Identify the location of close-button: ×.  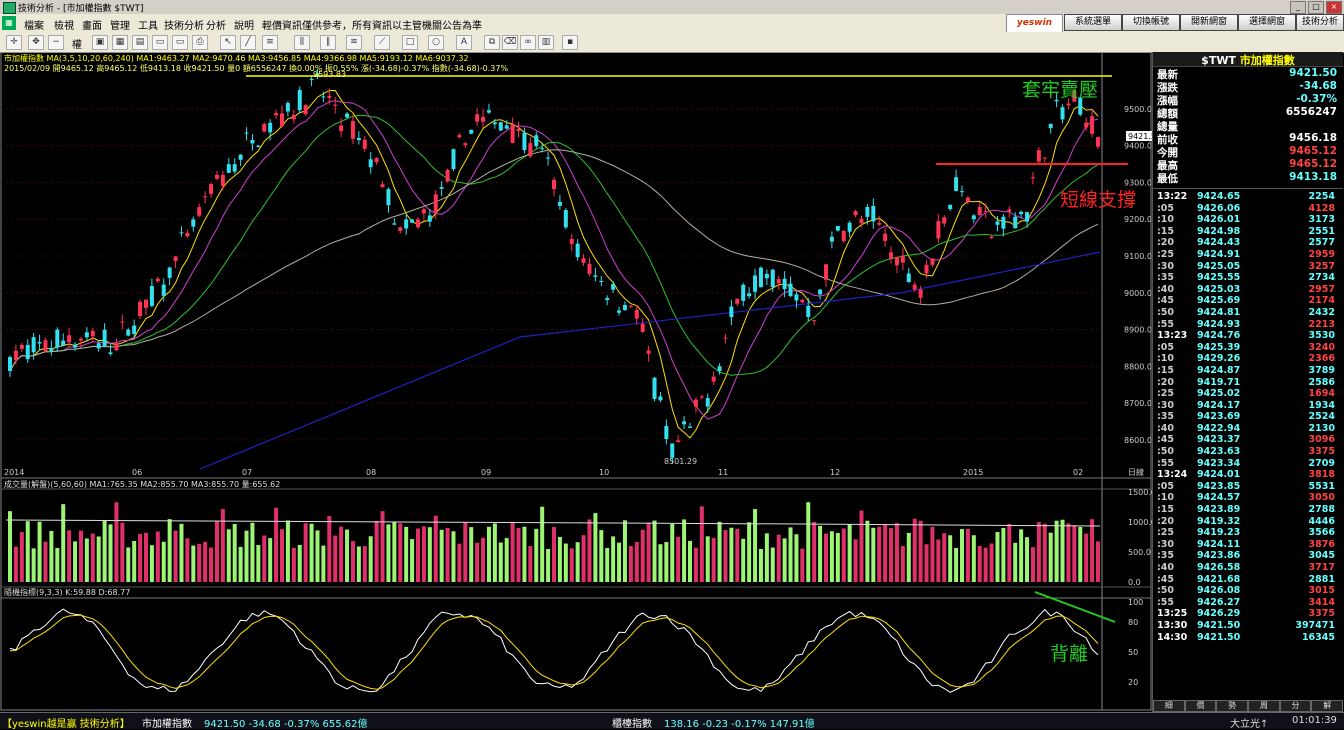
(1334, 7).